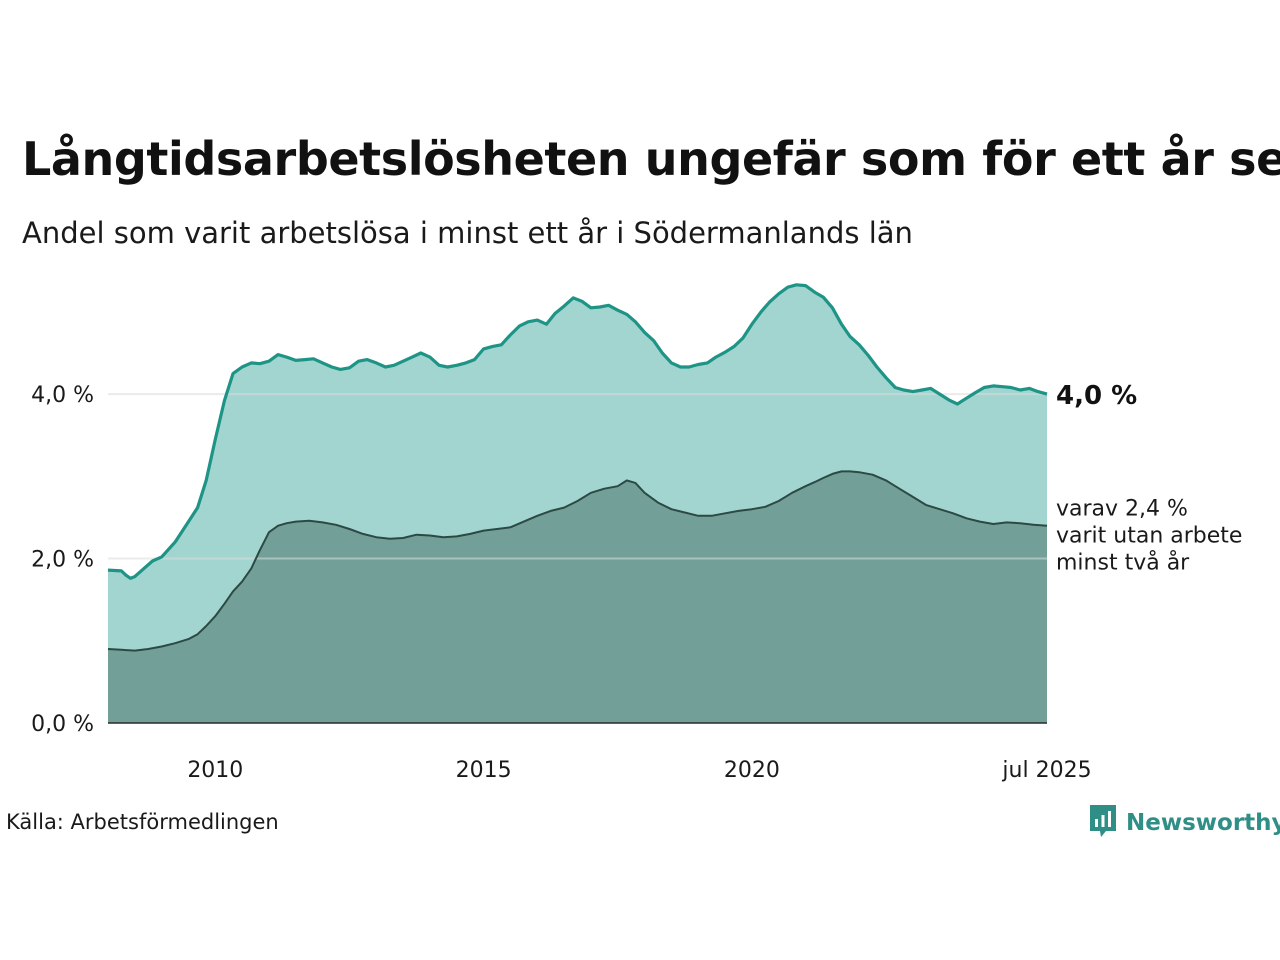 The height and width of the screenshot is (960, 1280). What do you see at coordinates (62, 560) in the screenshot?
I see `y-tick-label: 2,0 %` at bounding box center [62, 560].